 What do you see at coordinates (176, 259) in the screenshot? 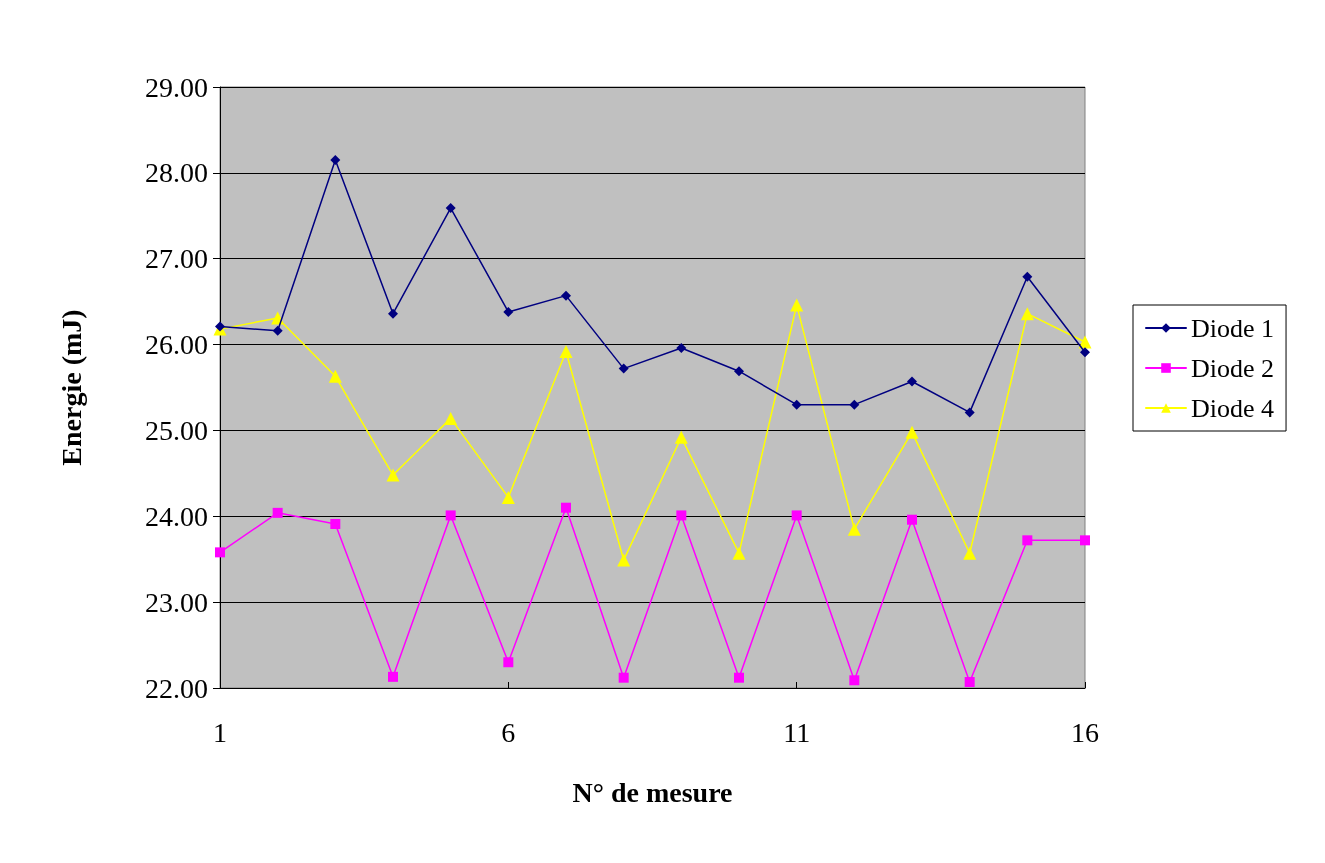
I see `y-tick-label: 27.00` at bounding box center [176, 259].